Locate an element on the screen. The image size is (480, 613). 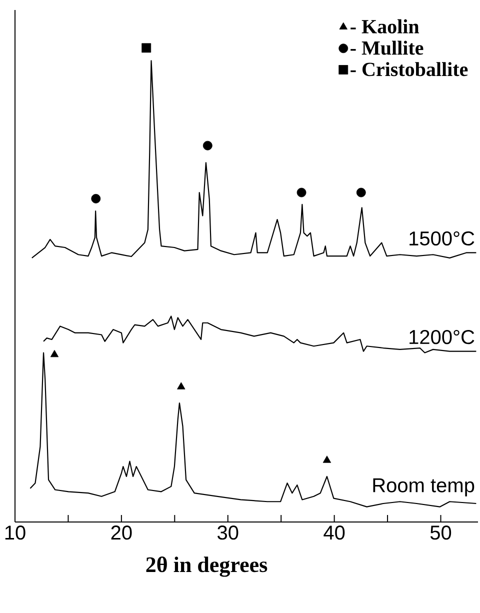
legend-label: - Cristoballite is located at coordinates (409, 69).